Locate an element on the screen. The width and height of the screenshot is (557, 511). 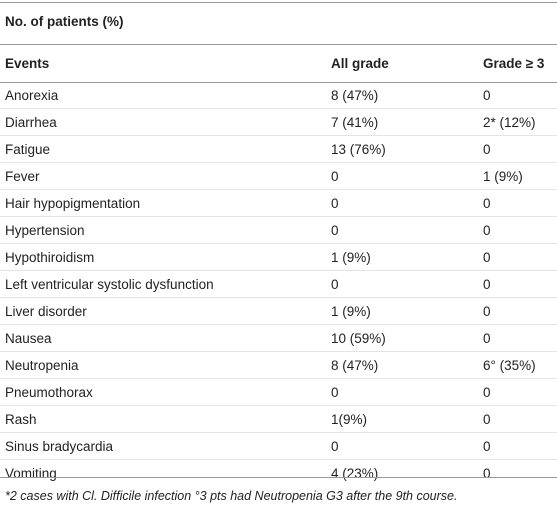
table-cell: Anorexia is located at coordinates (32, 95).